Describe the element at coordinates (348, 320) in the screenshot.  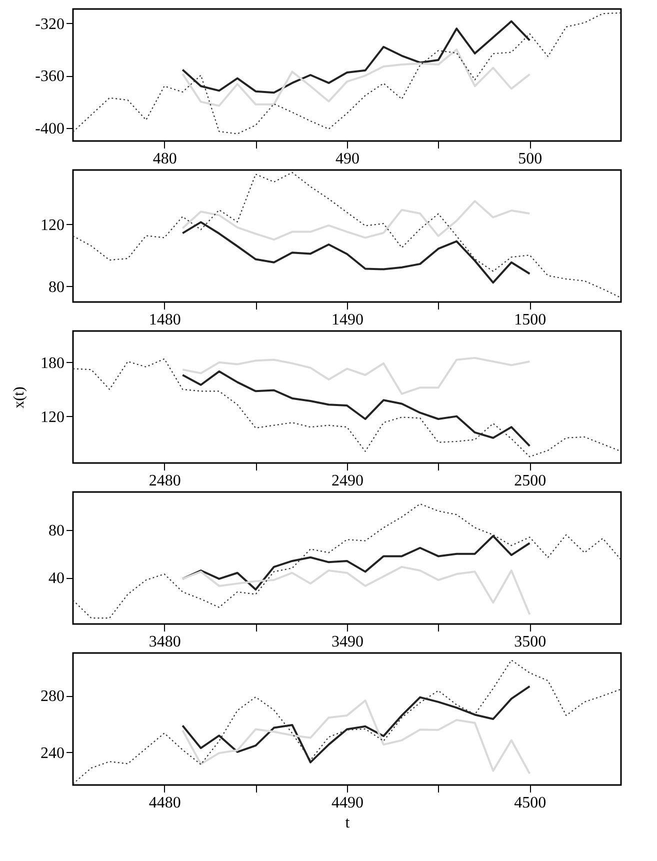
I see `x-tick-label: 1490` at that location.